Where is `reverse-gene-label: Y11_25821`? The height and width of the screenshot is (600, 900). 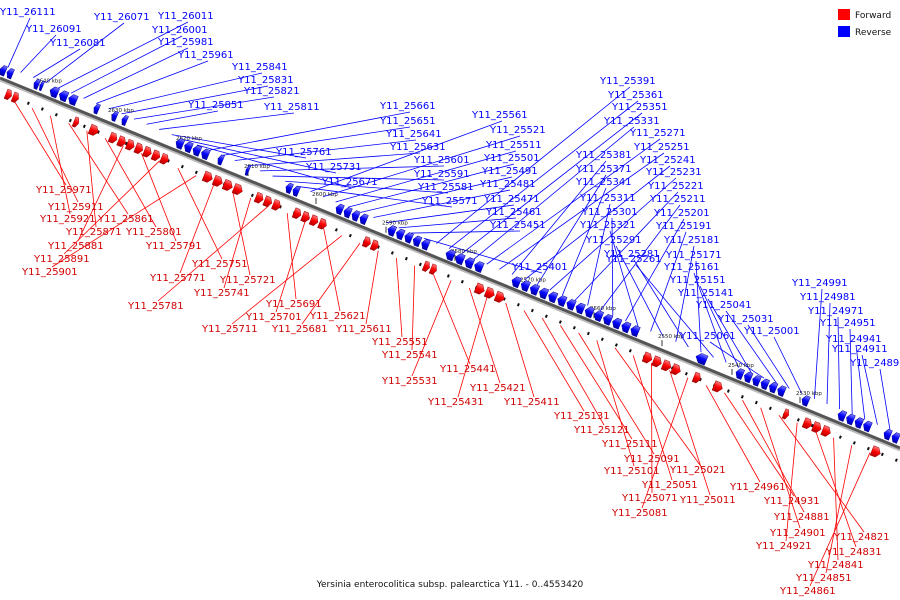
reverse-gene-label: Y11_25821 is located at coordinates (271, 91).